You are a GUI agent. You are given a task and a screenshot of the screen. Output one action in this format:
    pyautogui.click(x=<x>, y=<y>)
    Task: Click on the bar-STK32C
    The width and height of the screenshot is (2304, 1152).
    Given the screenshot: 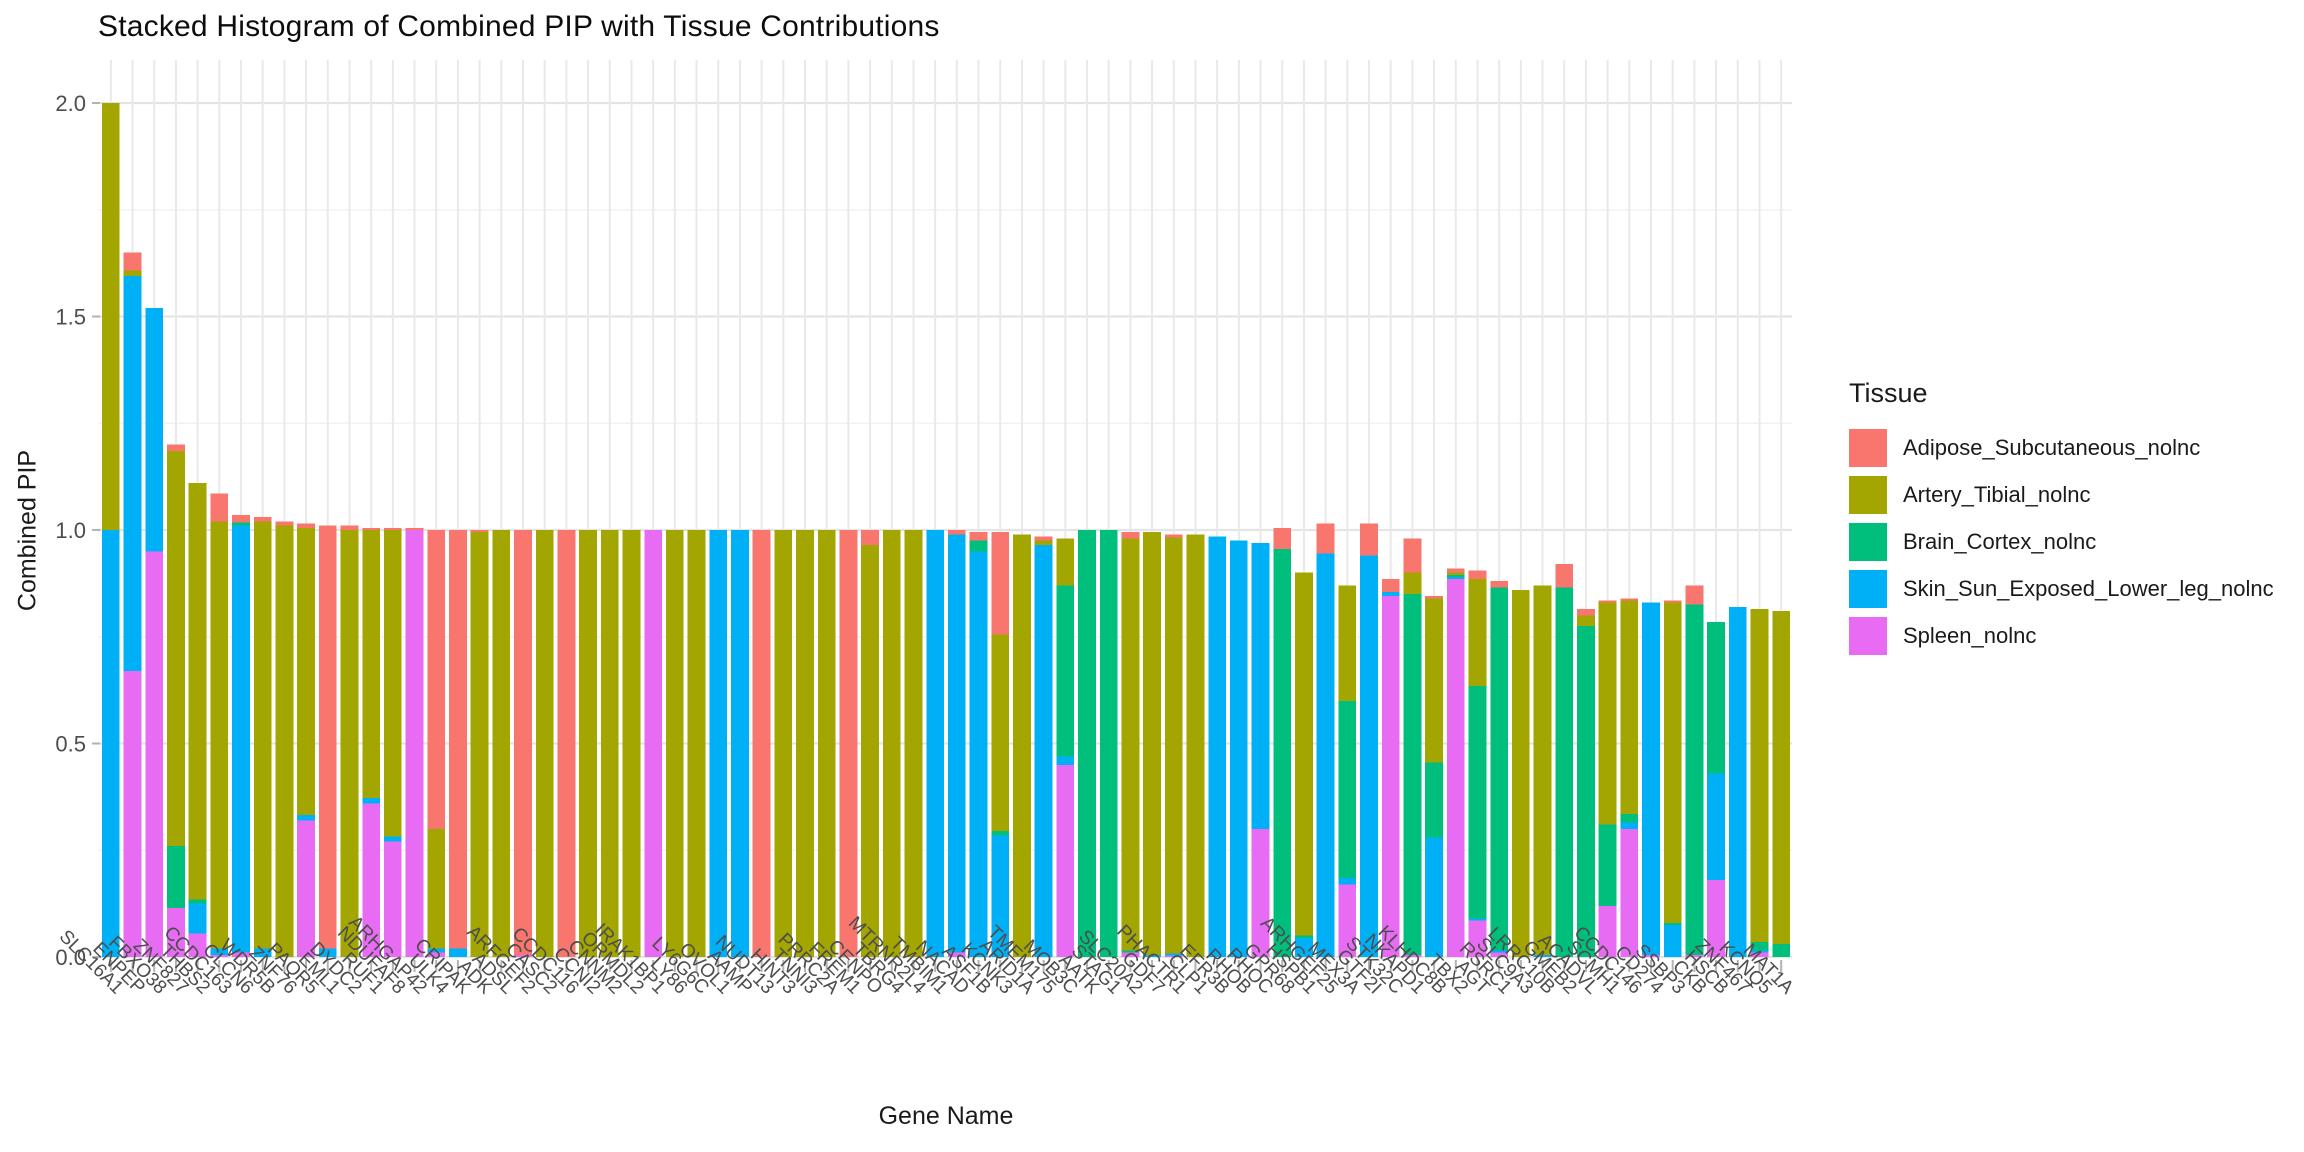 What is the action you would take?
    pyautogui.click(x=1390, y=768)
    